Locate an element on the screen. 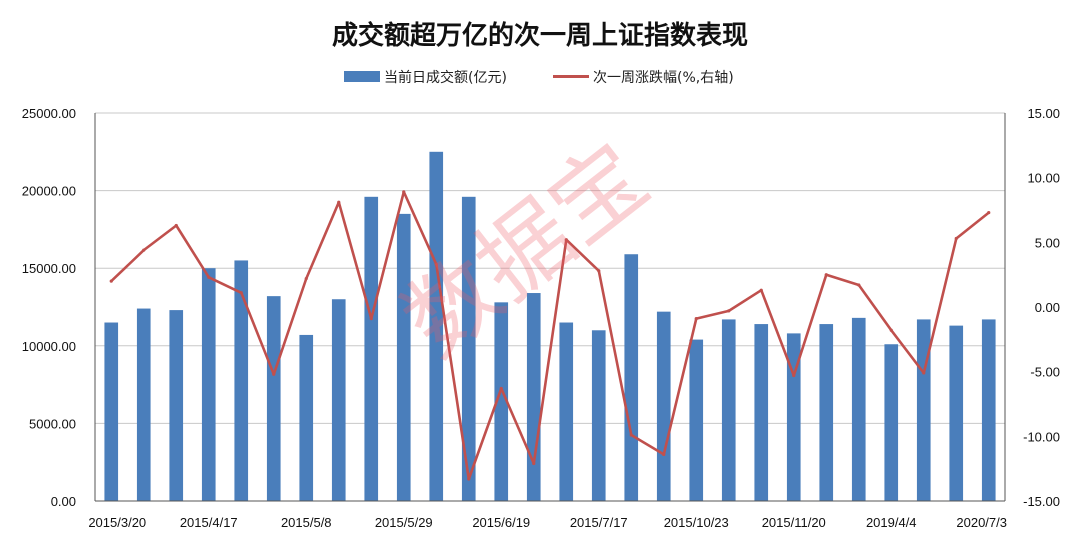 The height and width of the screenshot is (543, 1080). legend-bar-swatch is located at coordinates (362, 76).